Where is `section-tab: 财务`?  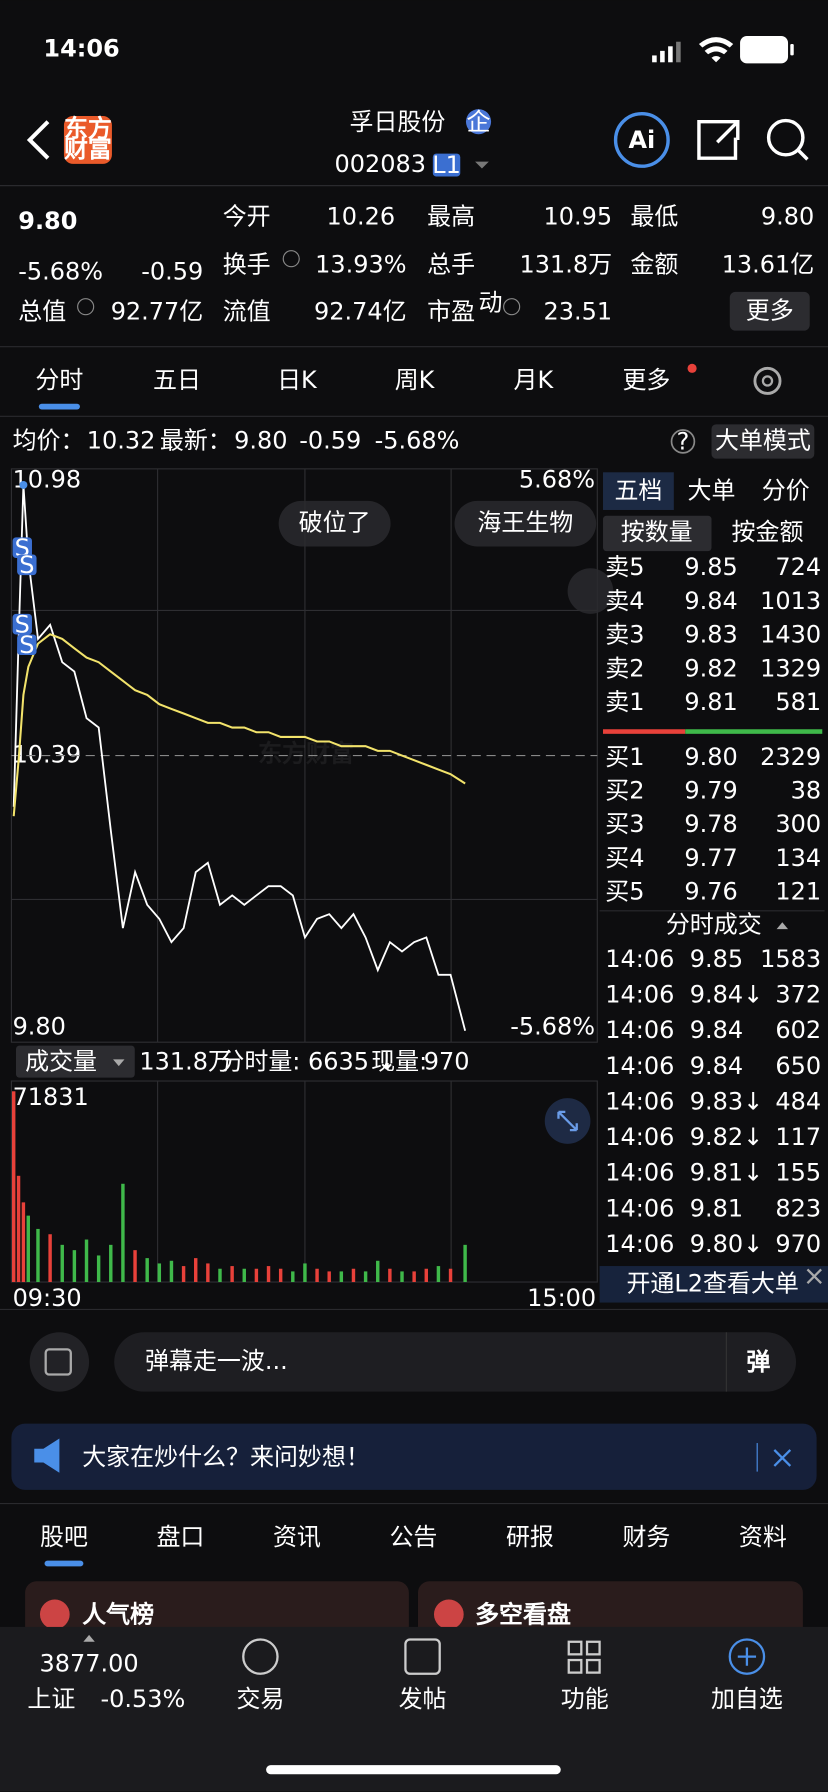
section-tab: 财务 is located at coordinates (646, 1537).